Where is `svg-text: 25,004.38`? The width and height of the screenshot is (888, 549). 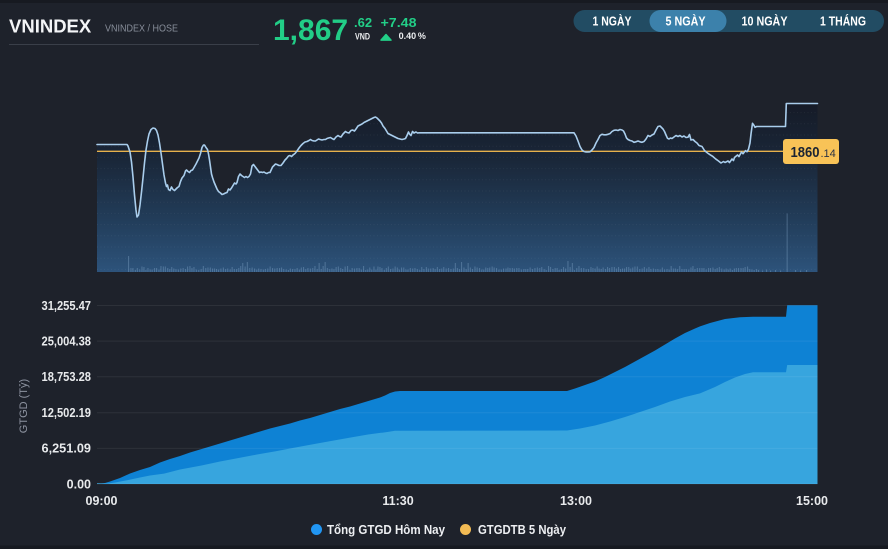
svg-text: 25,004.38 is located at coordinates (67, 341).